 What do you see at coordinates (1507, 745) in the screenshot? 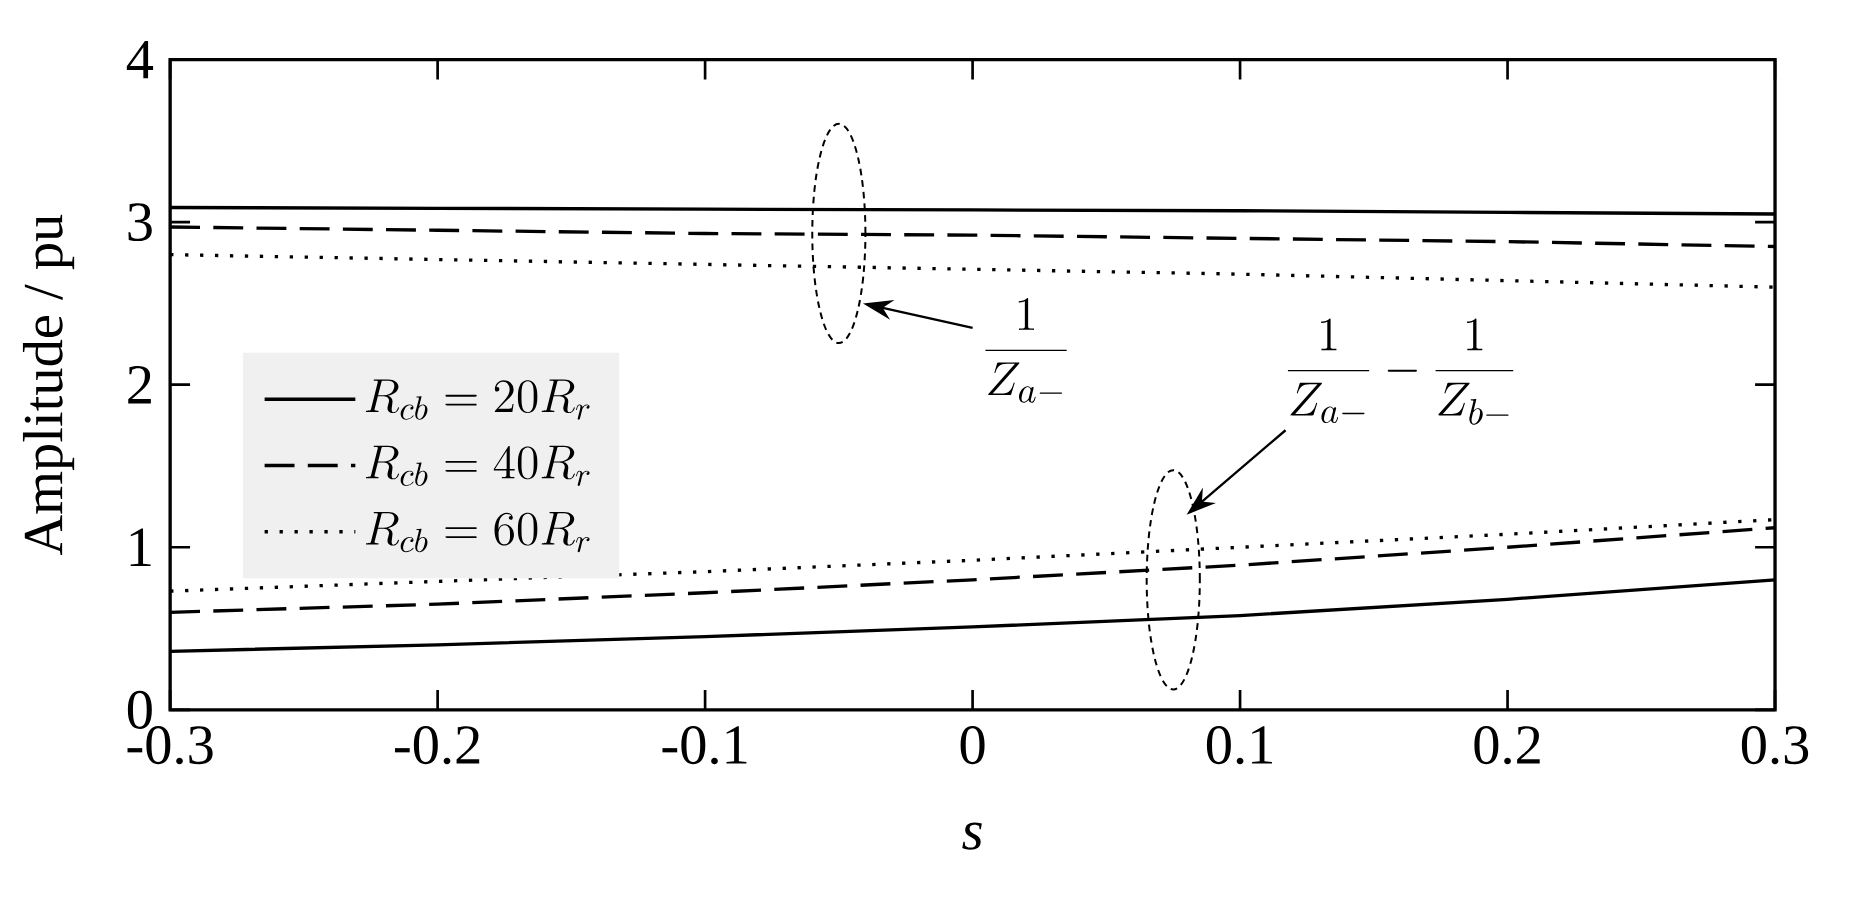
I see `x-tick-label: 0.2` at bounding box center [1507, 745].